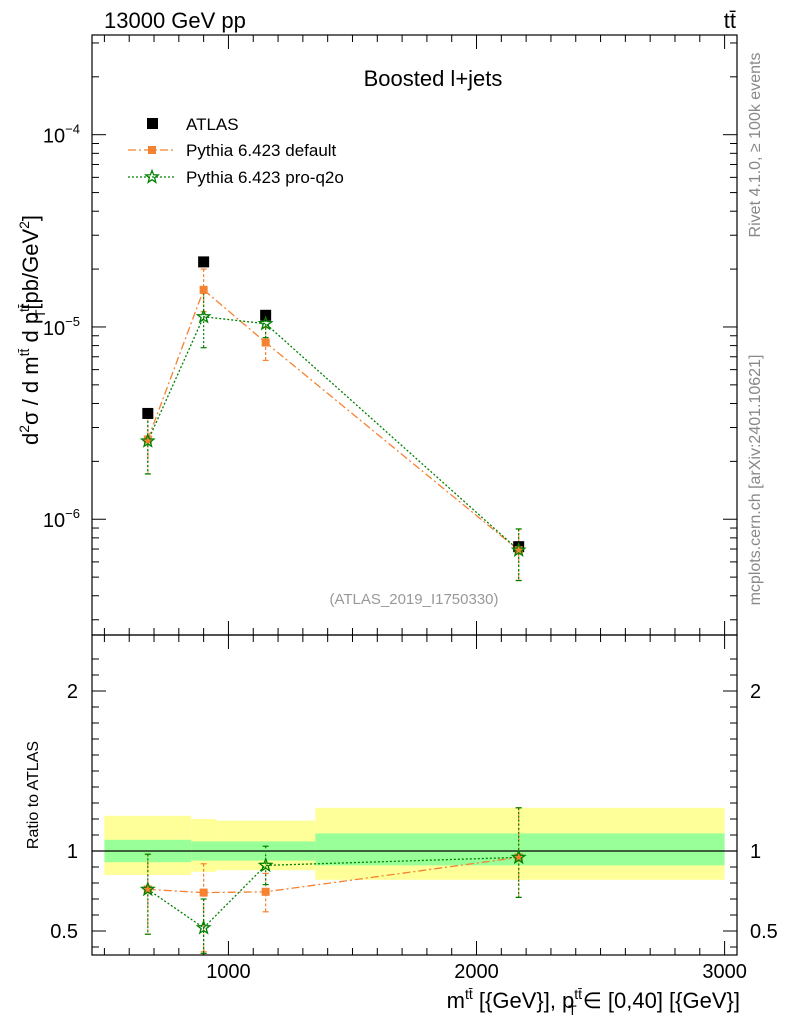 The image size is (786, 1024). I want to click on legend-label-atlas: ATLAS, so click(212, 124).